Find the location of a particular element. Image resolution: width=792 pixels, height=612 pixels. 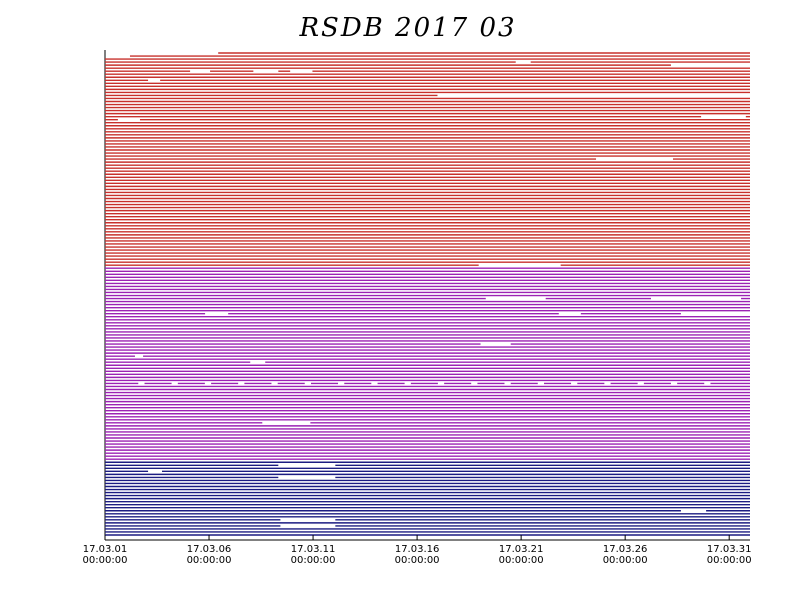

x-tick-label: 17.03.01 is located at coordinates (105, 549).